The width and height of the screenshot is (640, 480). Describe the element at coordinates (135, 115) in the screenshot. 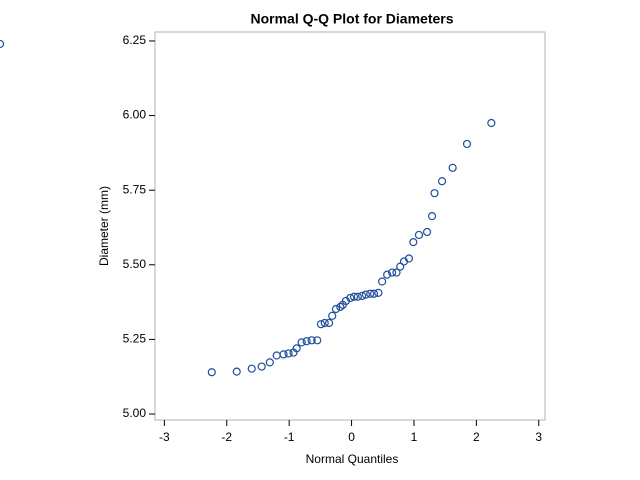

I see `y-tick-label: 6.00` at that location.